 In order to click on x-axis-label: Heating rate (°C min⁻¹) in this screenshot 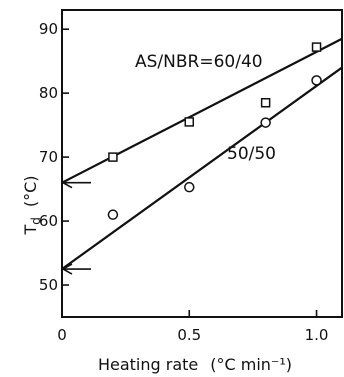, I will do `click(195, 364)`.